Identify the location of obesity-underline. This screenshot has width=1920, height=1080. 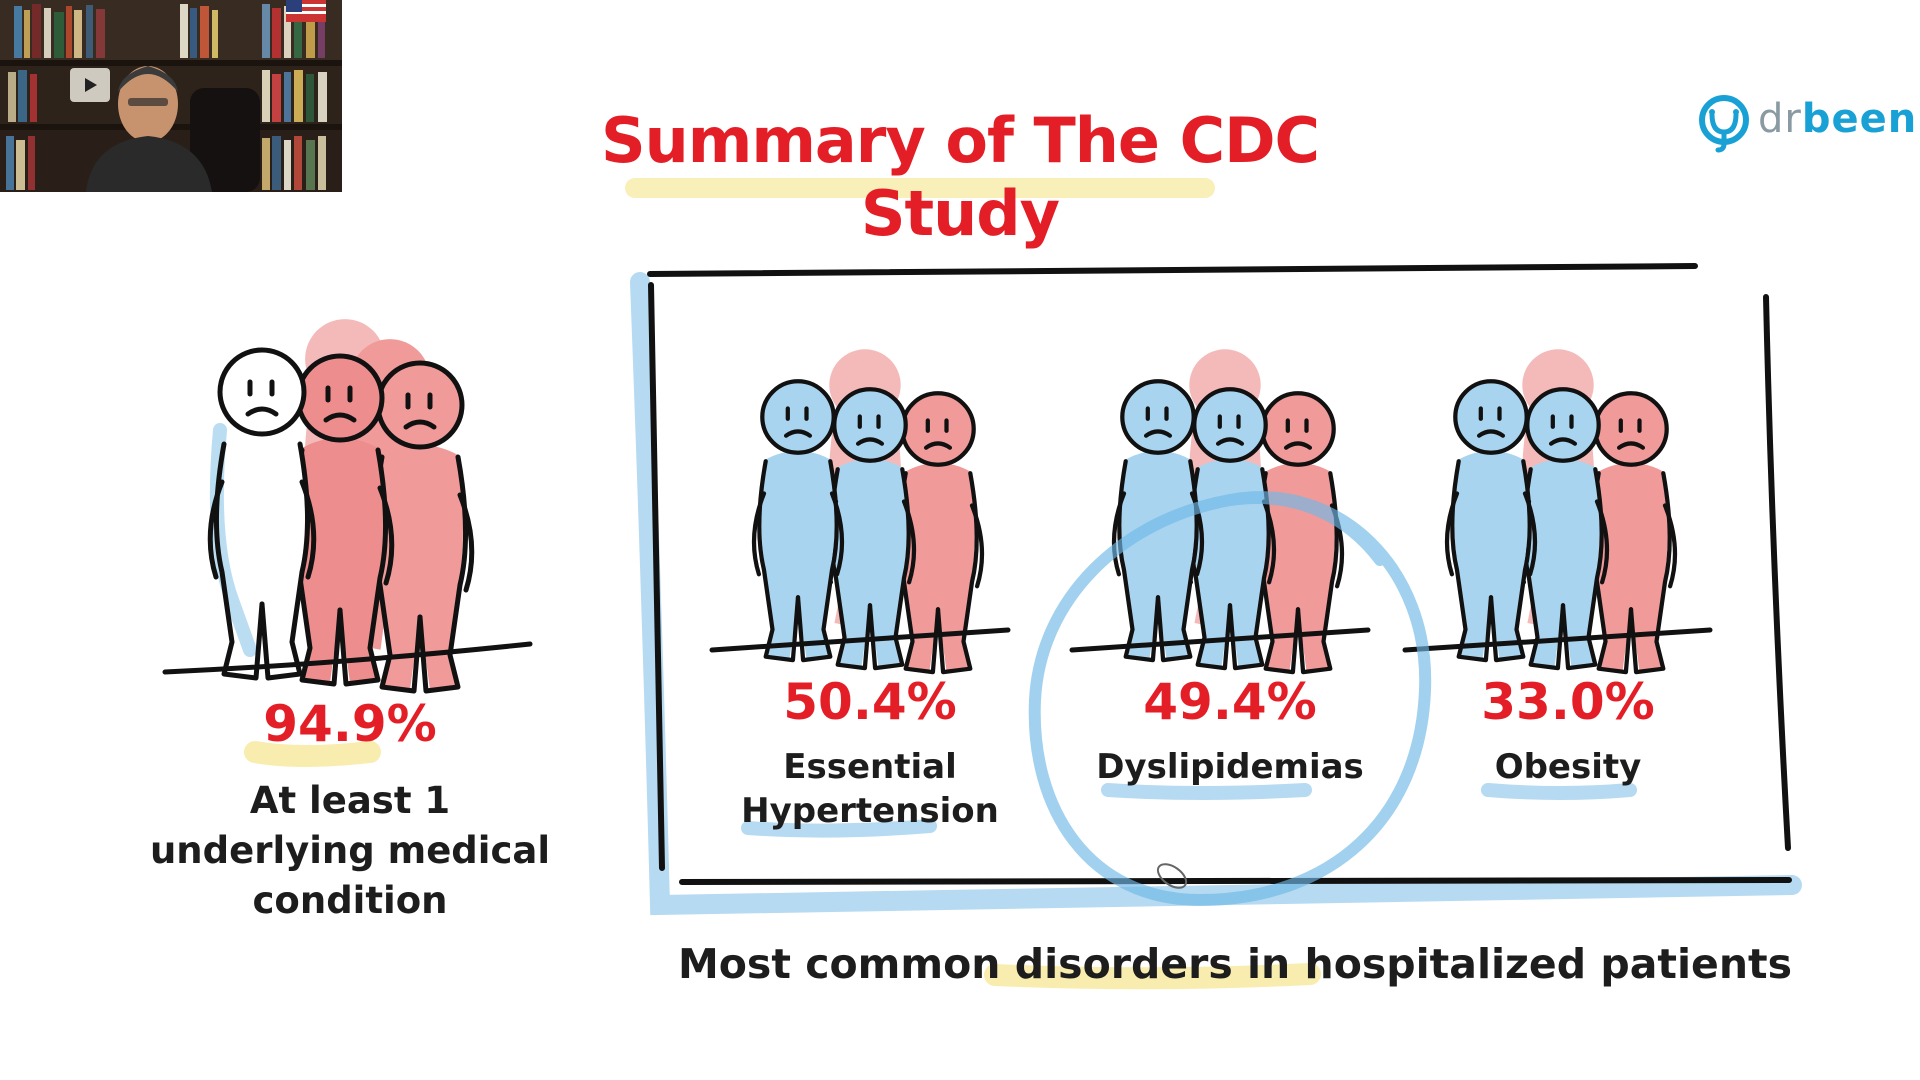
(1559, 791).